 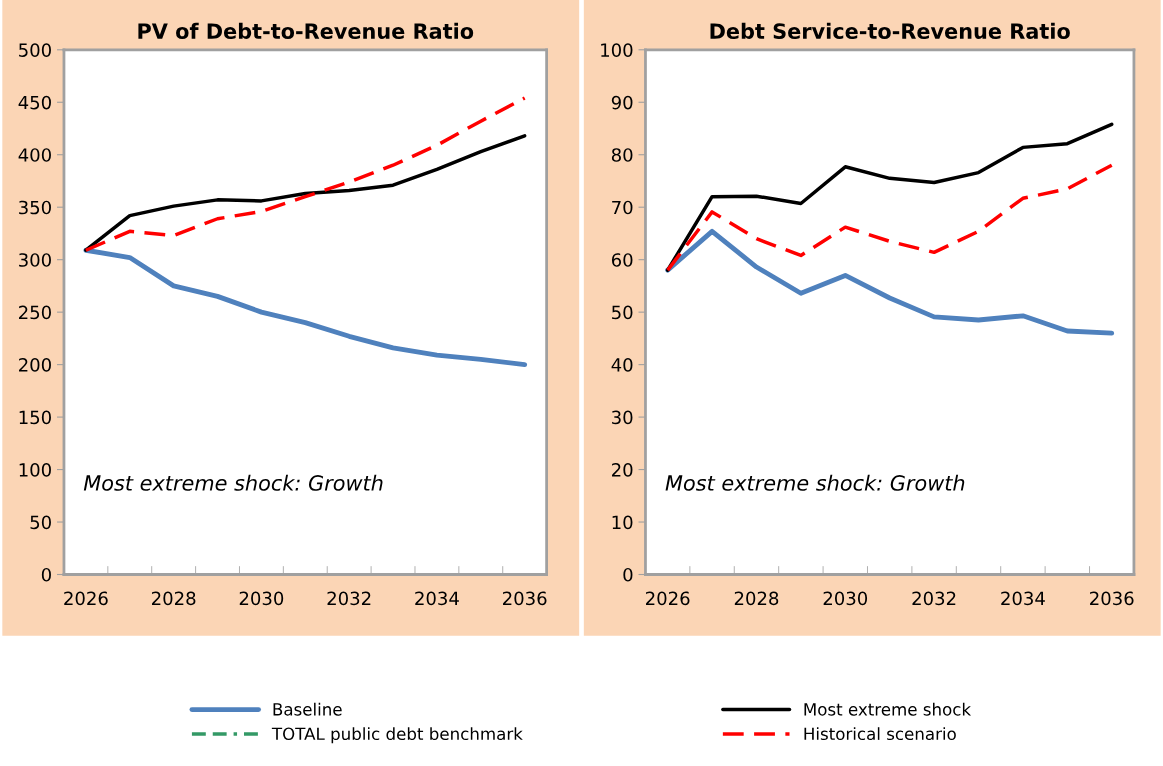 What do you see at coordinates (34, 155) in the screenshot?
I see `y-tick-label: 400` at bounding box center [34, 155].